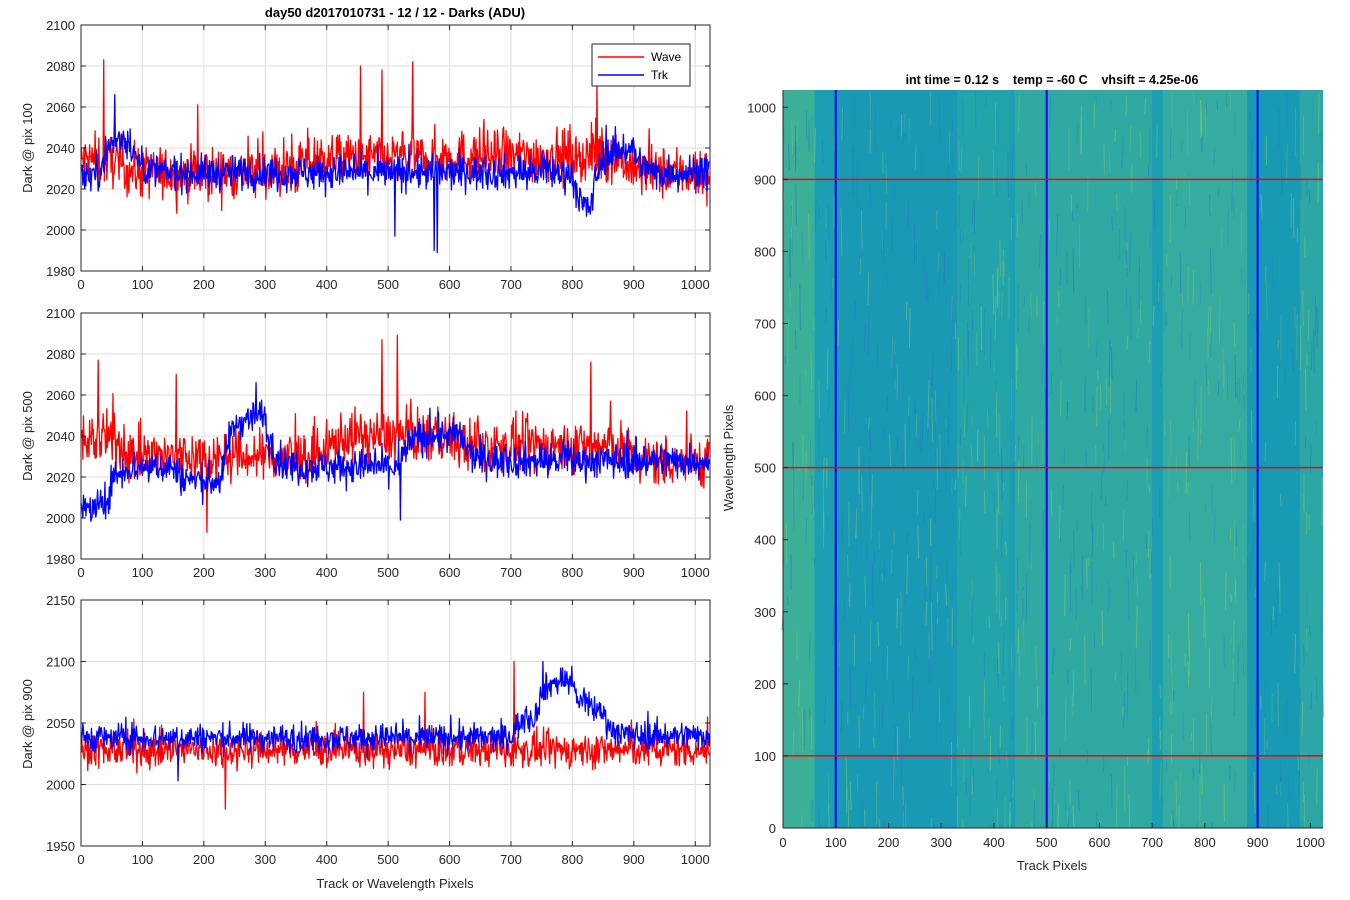 This screenshot has width=1350, height=900. I want to click on y-tick-label: 1950, so click(60, 846).